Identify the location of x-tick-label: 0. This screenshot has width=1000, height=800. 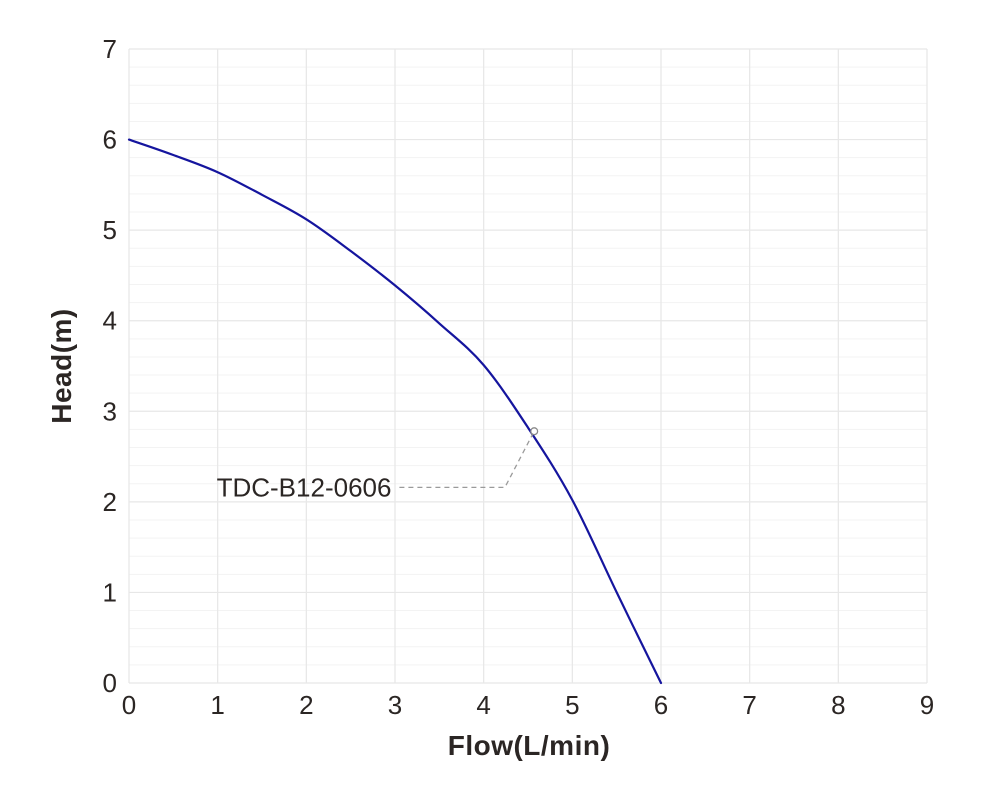
(129, 705).